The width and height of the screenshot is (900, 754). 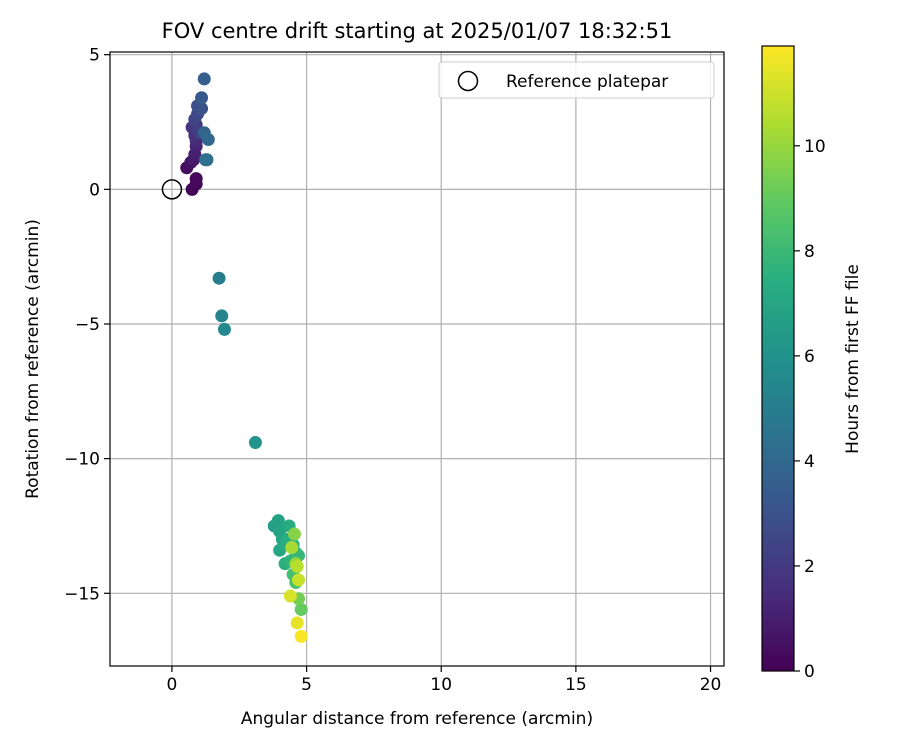 What do you see at coordinates (809, 357) in the screenshot?
I see `colorbar-tick-label: 6` at bounding box center [809, 357].